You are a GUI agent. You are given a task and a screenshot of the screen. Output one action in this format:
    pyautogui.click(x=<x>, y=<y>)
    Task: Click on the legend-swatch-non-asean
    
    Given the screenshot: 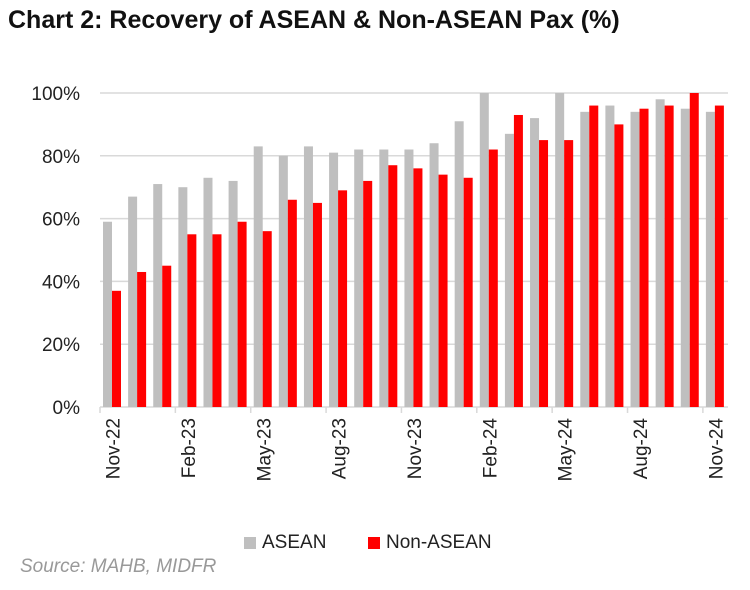 What is the action you would take?
    pyautogui.click(x=374, y=543)
    